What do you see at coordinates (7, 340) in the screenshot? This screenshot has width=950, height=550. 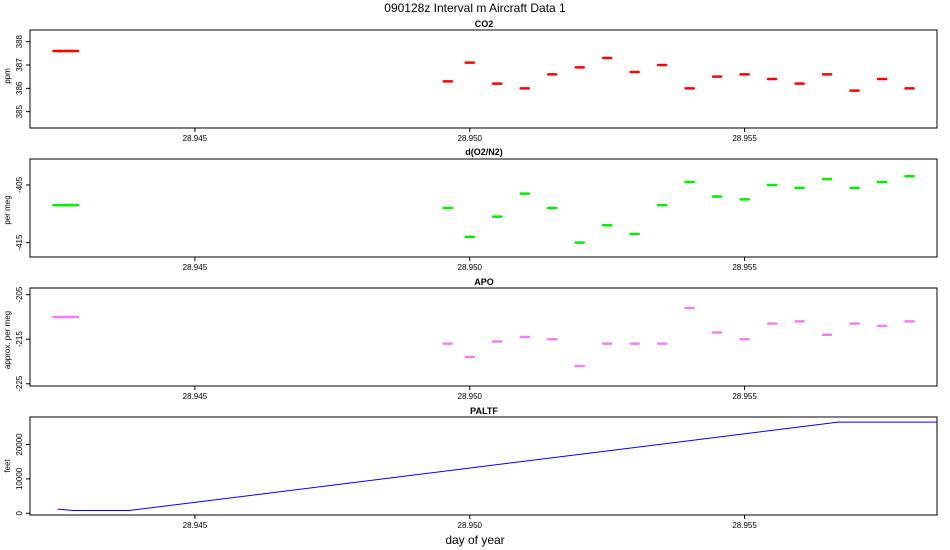 I see `y-axis-label: approx. per meg` at bounding box center [7, 340].